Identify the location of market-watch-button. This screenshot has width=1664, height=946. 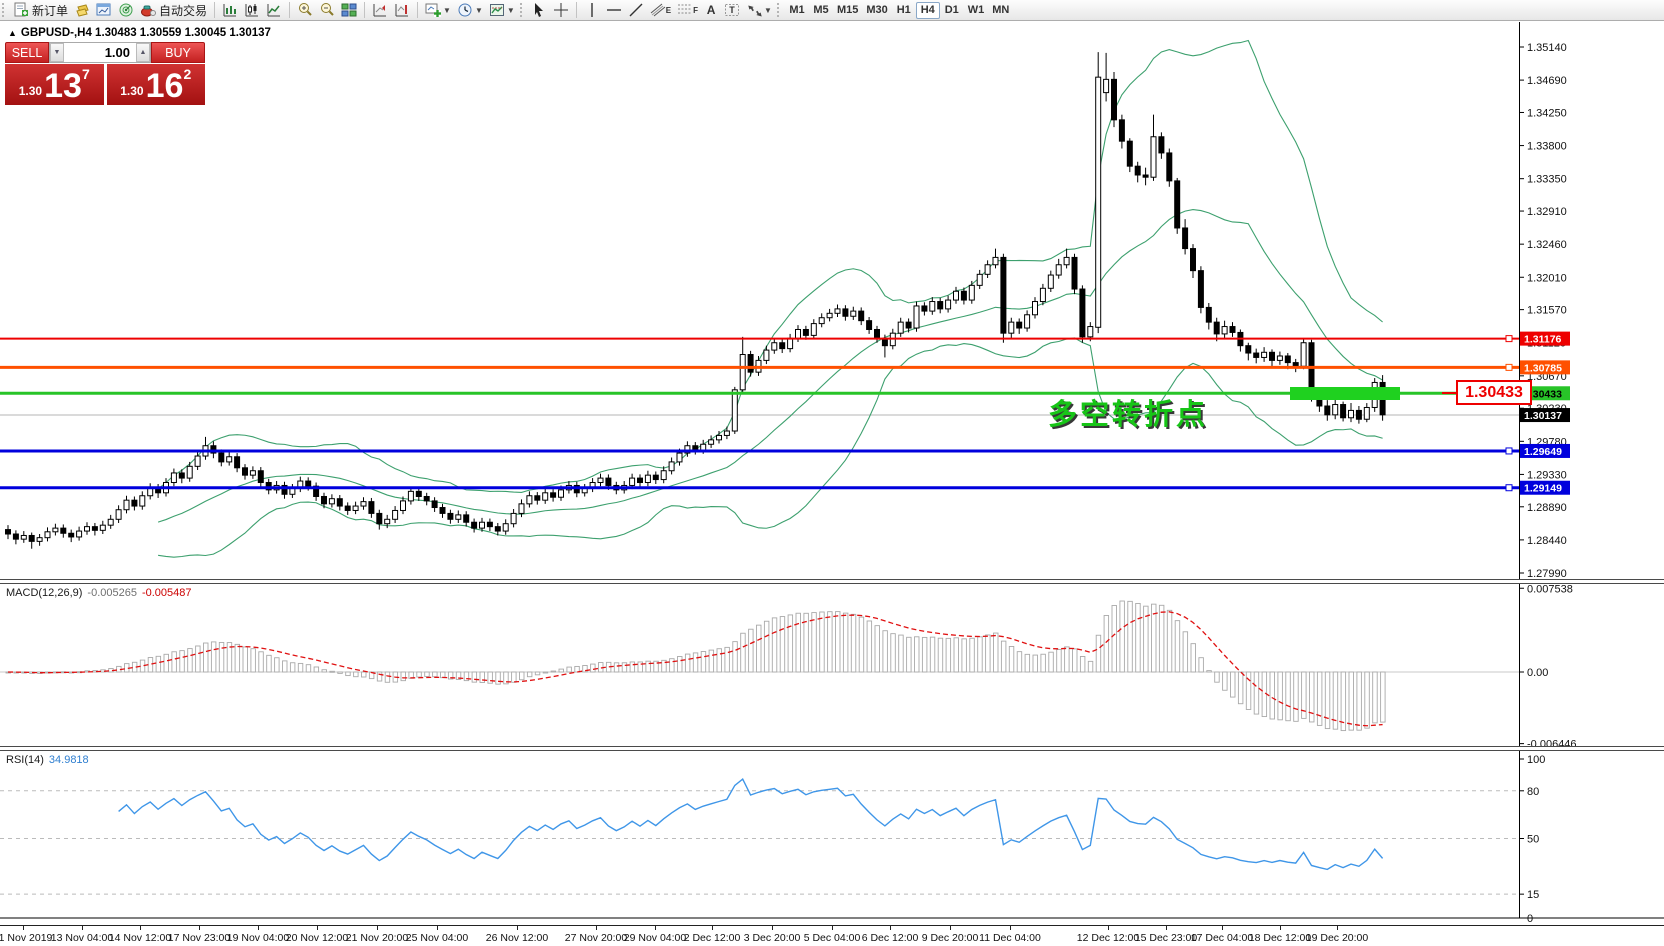
(104, 10).